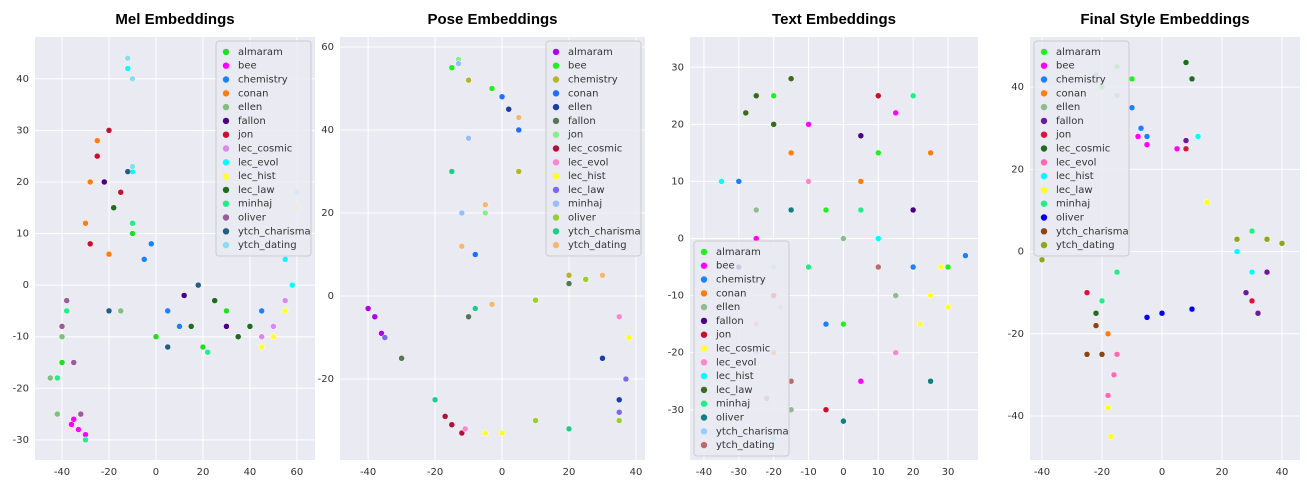 The width and height of the screenshot is (1307, 481). Describe the element at coordinates (492, 19) in the screenshot. I see `chart-title: Pose Embeddings` at that location.